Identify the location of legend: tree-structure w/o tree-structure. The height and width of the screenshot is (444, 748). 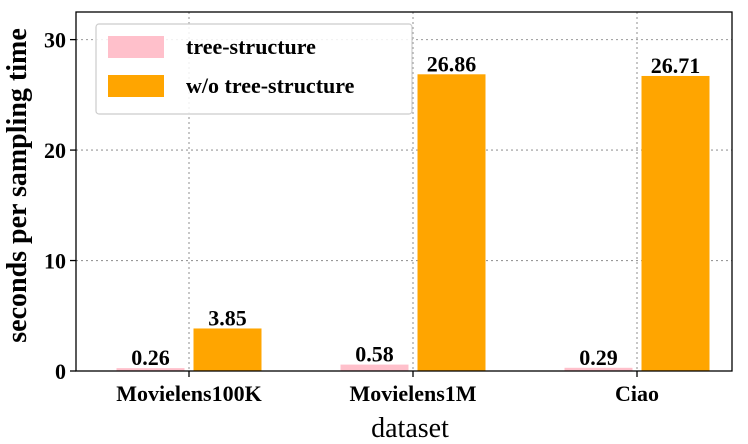
(254, 69).